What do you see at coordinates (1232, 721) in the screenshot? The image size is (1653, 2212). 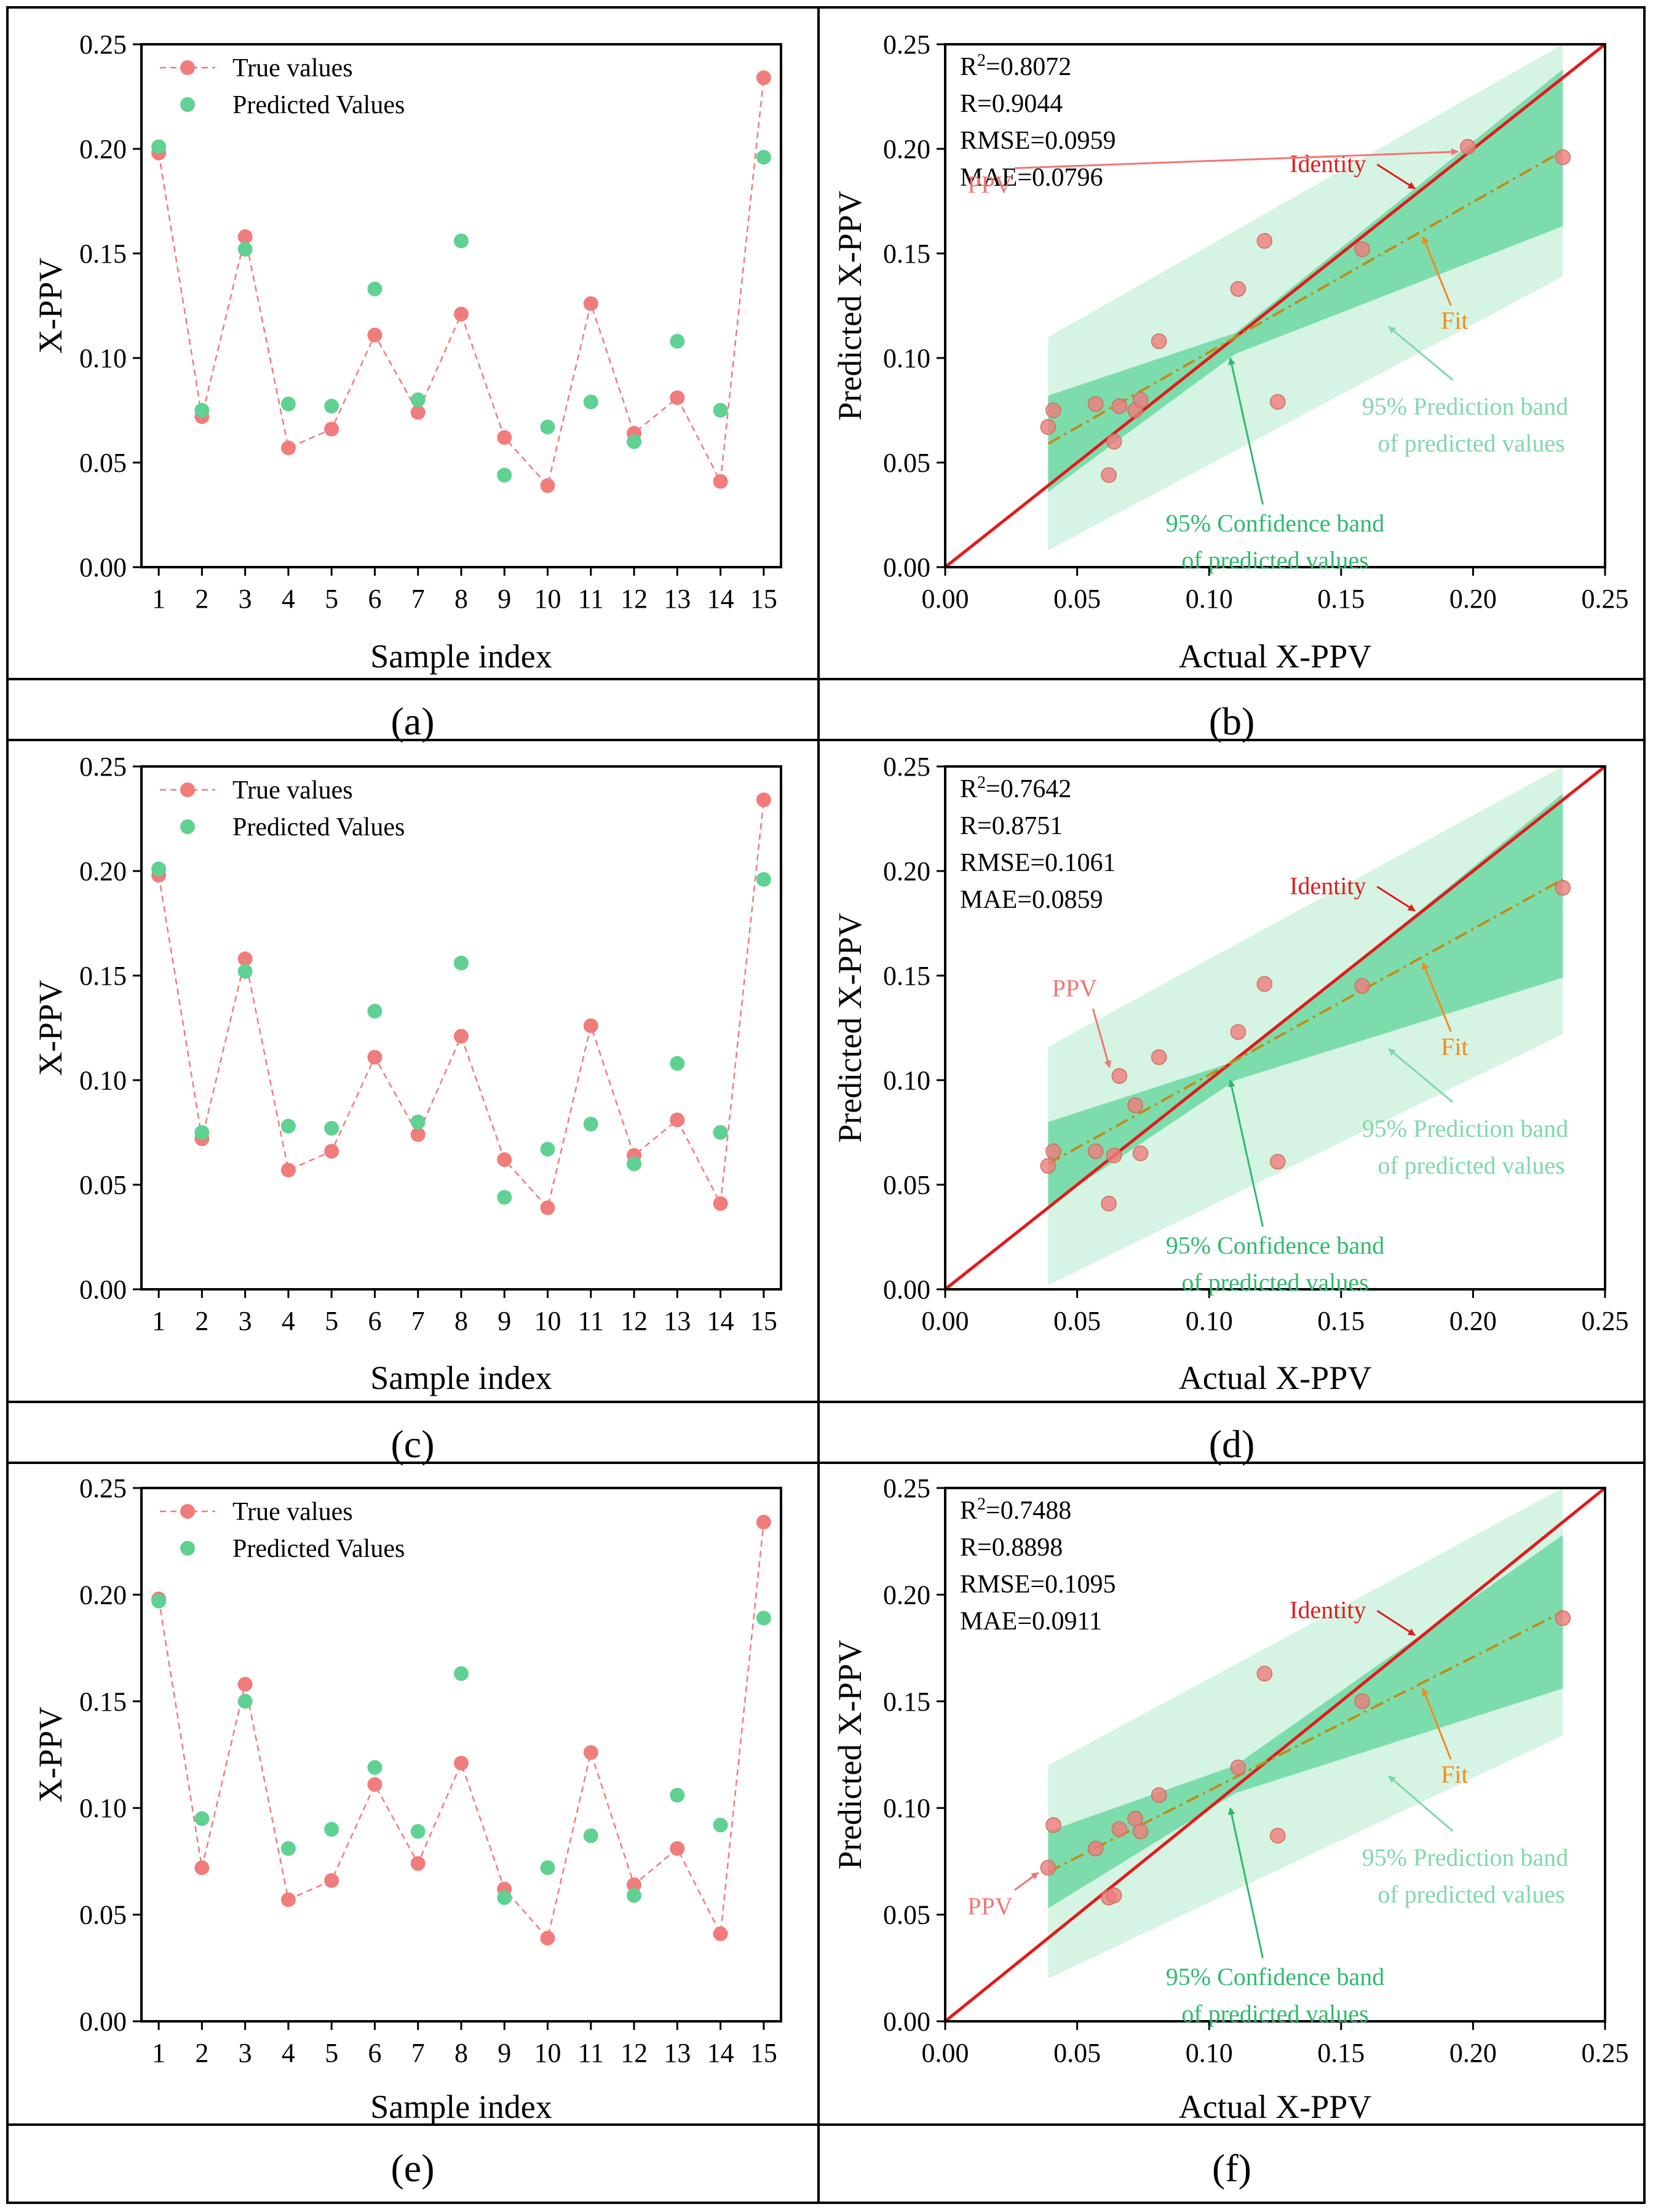 I see `panel-caption: (b)` at bounding box center [1232, 721].